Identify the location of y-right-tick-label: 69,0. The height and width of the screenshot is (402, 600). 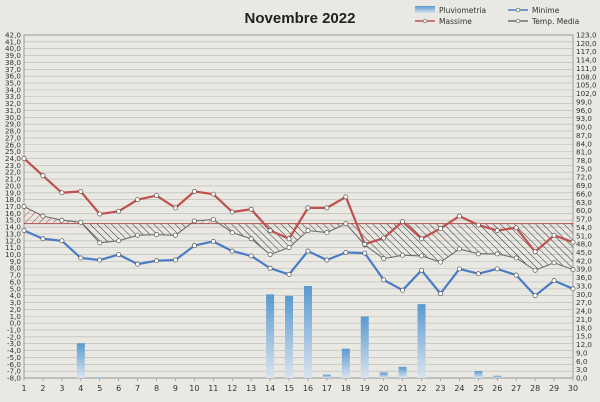
(584, 185).